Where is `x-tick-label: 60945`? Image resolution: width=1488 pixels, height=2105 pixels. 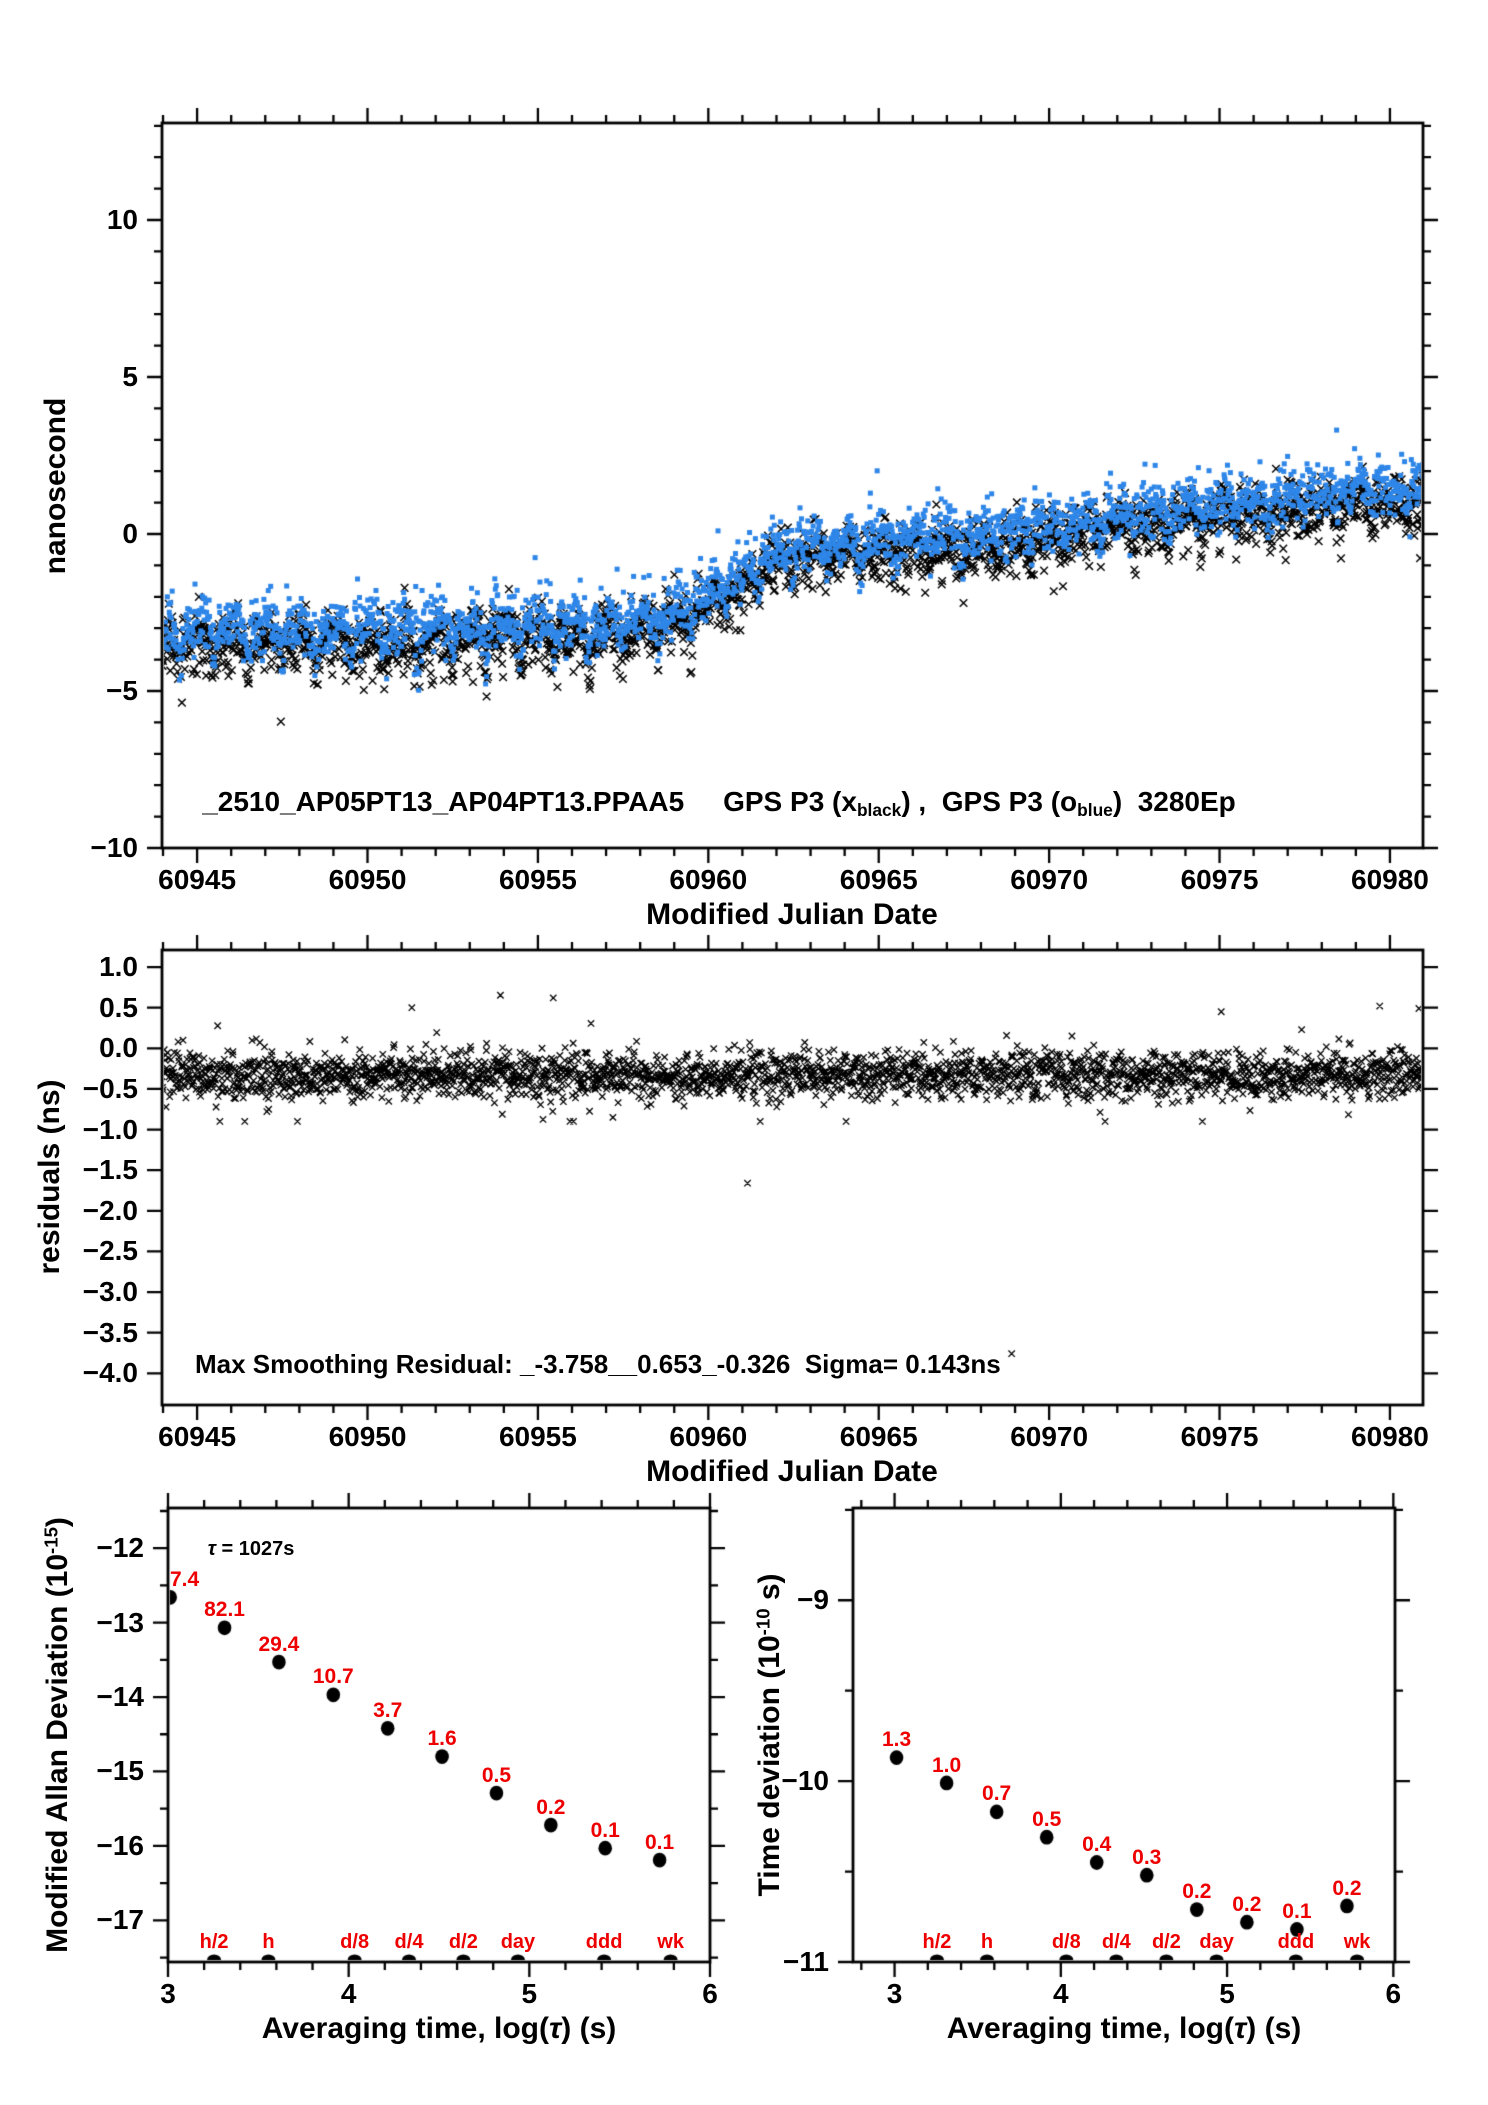
x-tick-label: 60945 is located at coordinates (197, 879).